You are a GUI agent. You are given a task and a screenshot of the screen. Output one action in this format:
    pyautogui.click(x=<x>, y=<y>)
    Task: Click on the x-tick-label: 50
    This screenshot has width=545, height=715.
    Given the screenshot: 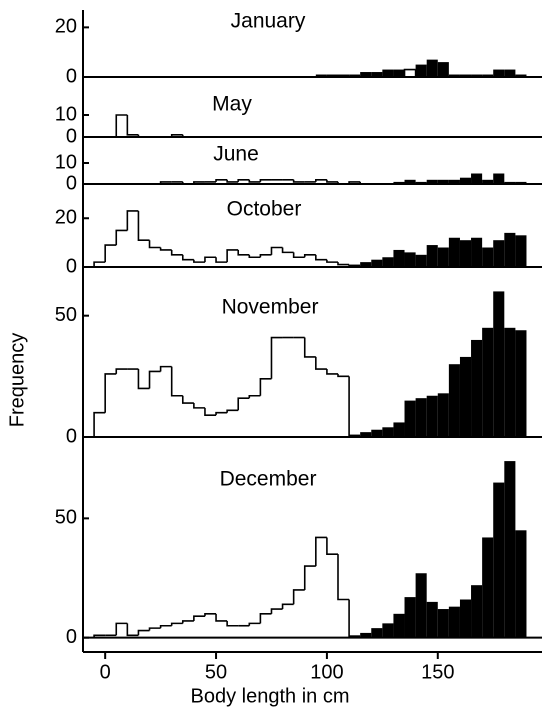 What is the action you would take?
    pyautogui.click(x=216, y=672)
    